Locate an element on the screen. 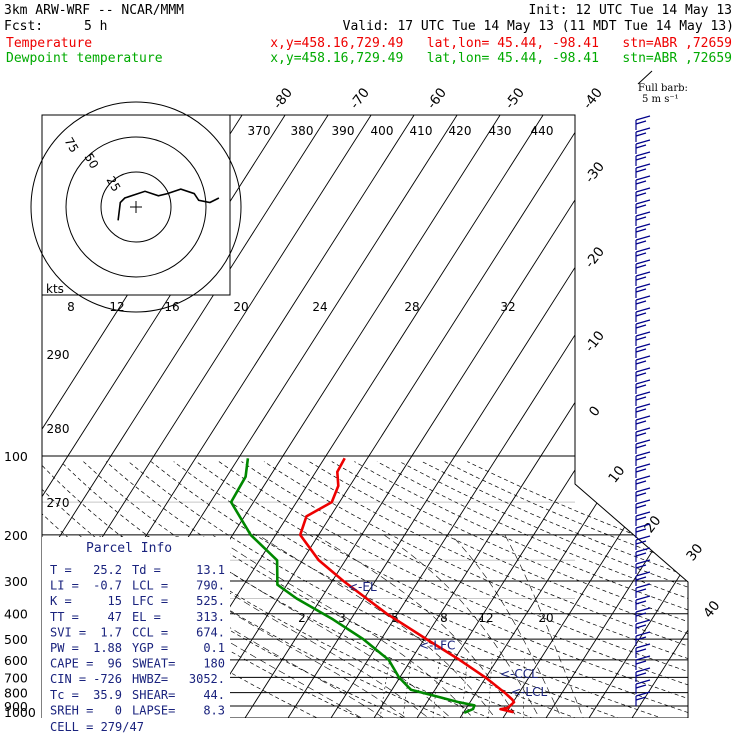 This screenshot has height=740, width=740. pressure-label: 900 is located at coordinates (16, 706).